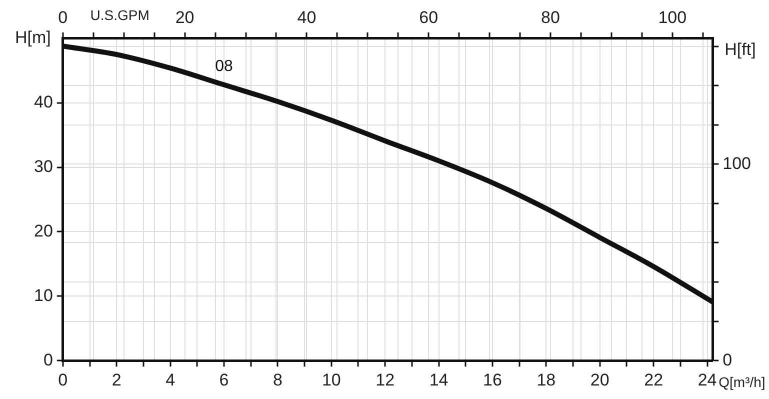 This screenshot has height=399, width=769. I want to click on x2-axis-title: U.S.GPM, so click(120, 14).